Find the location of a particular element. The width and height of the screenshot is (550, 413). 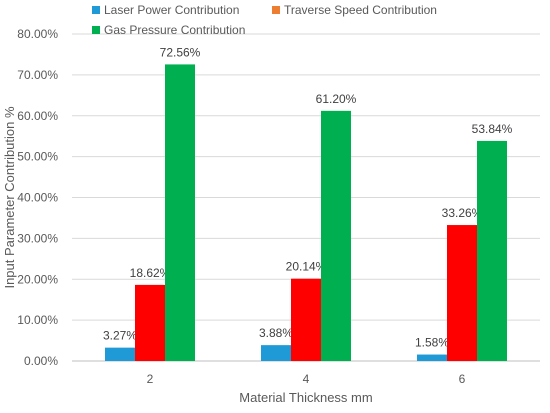

data-label: 3.27% is located at coordinates (120, 336).